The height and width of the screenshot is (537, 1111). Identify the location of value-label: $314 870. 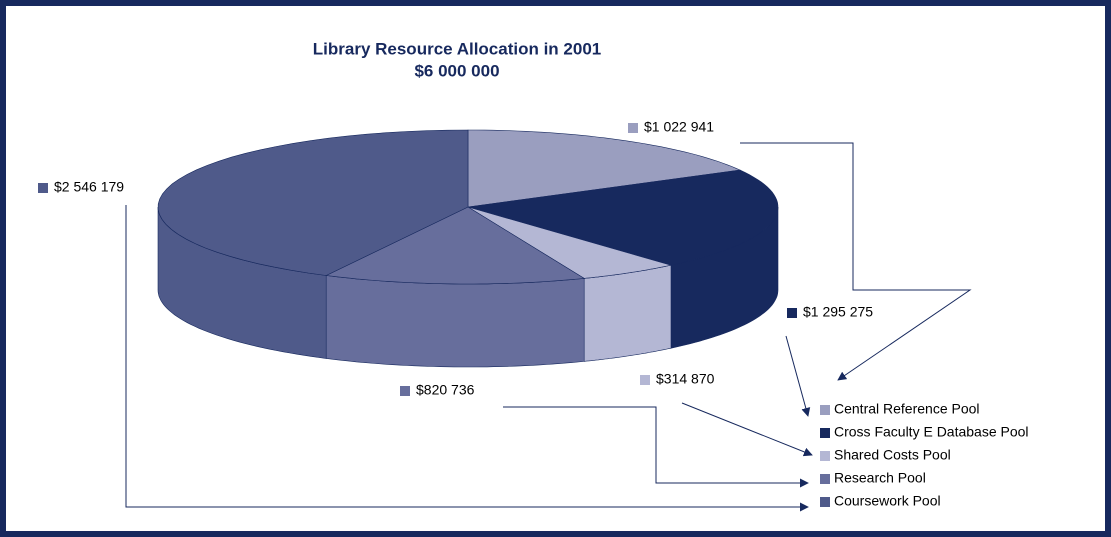
(685, 379).